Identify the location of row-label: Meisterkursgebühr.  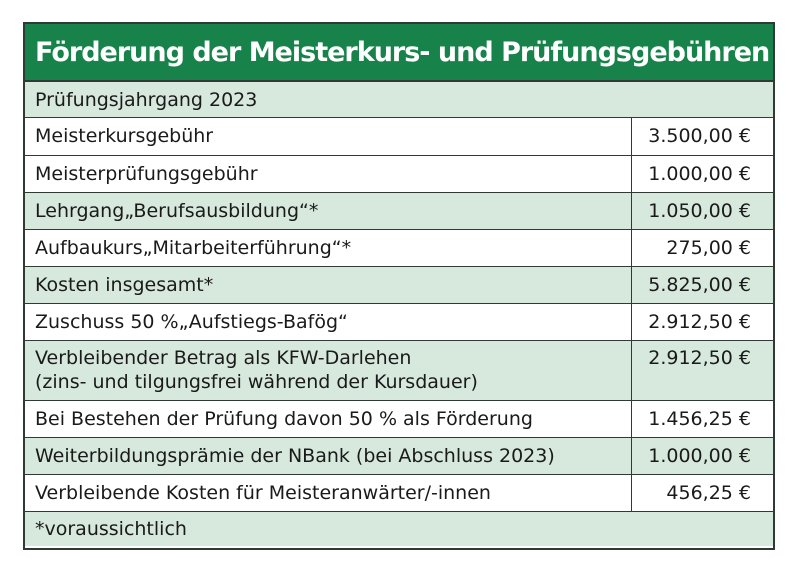
(328, 137).